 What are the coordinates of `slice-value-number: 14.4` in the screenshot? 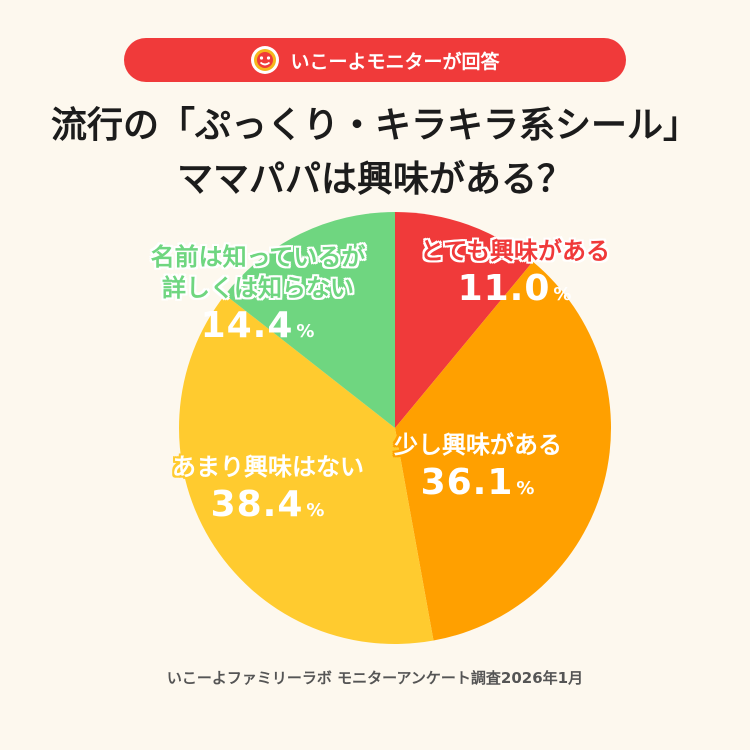 It's located at (247, 325).